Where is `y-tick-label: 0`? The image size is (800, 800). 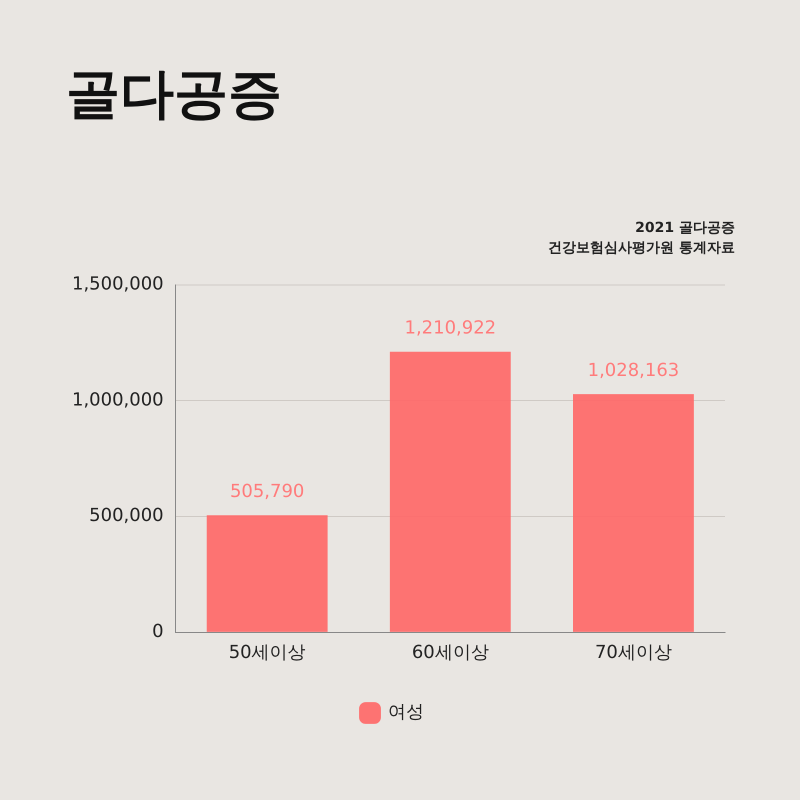
y-tick-label: 0 is located at coordinates (158, 631).